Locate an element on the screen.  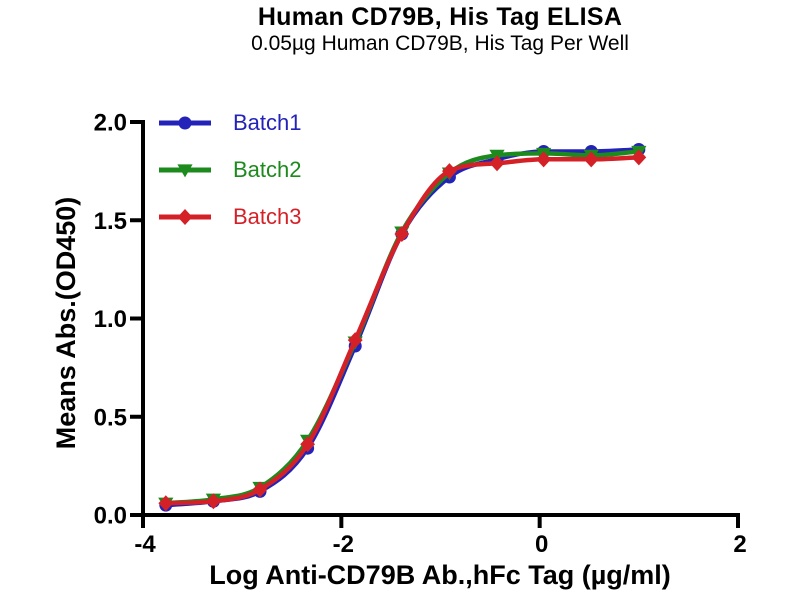
circle-icon is located at coordinates (185, 122).